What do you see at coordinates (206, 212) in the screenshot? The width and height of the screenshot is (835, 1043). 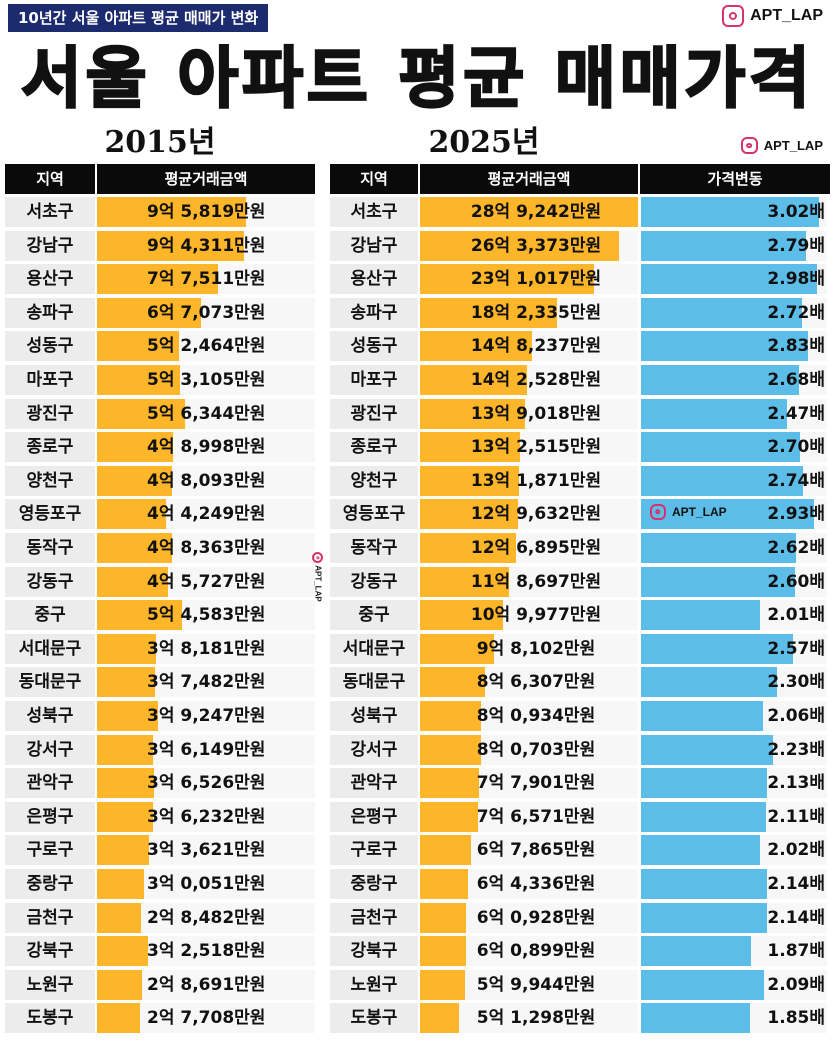 I see `value-label-2015: 9억 5,819만원` at bounding box center [206, 212].